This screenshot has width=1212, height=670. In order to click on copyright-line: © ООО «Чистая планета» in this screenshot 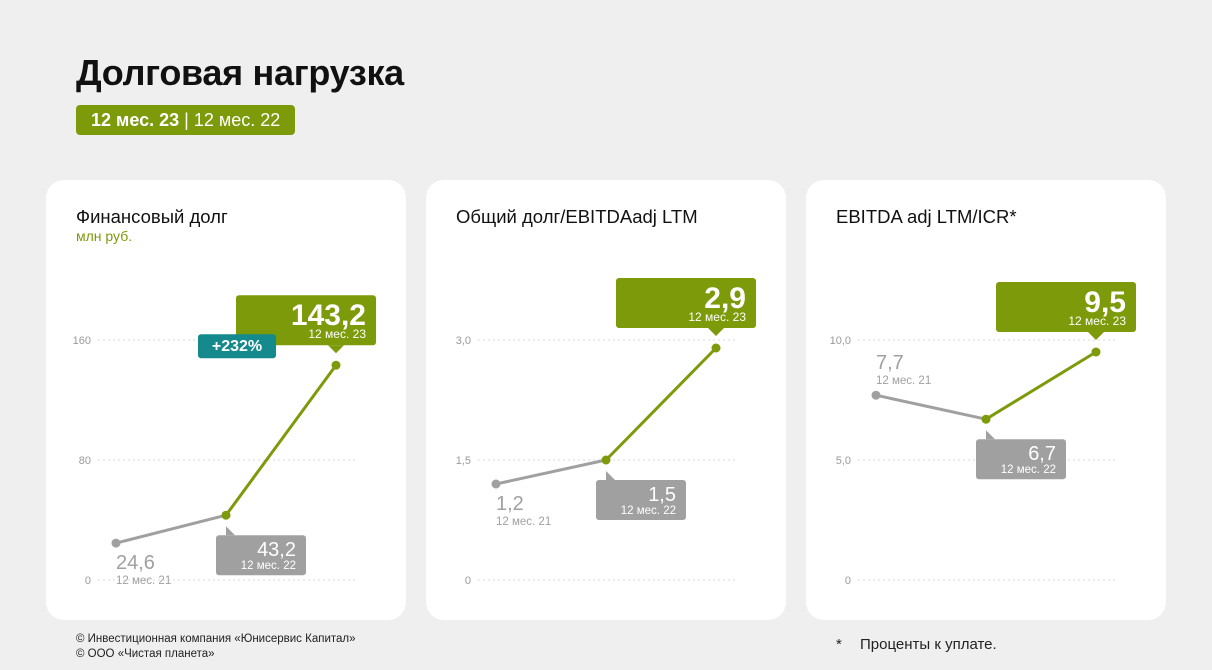, I will do `click(145, 654)`.